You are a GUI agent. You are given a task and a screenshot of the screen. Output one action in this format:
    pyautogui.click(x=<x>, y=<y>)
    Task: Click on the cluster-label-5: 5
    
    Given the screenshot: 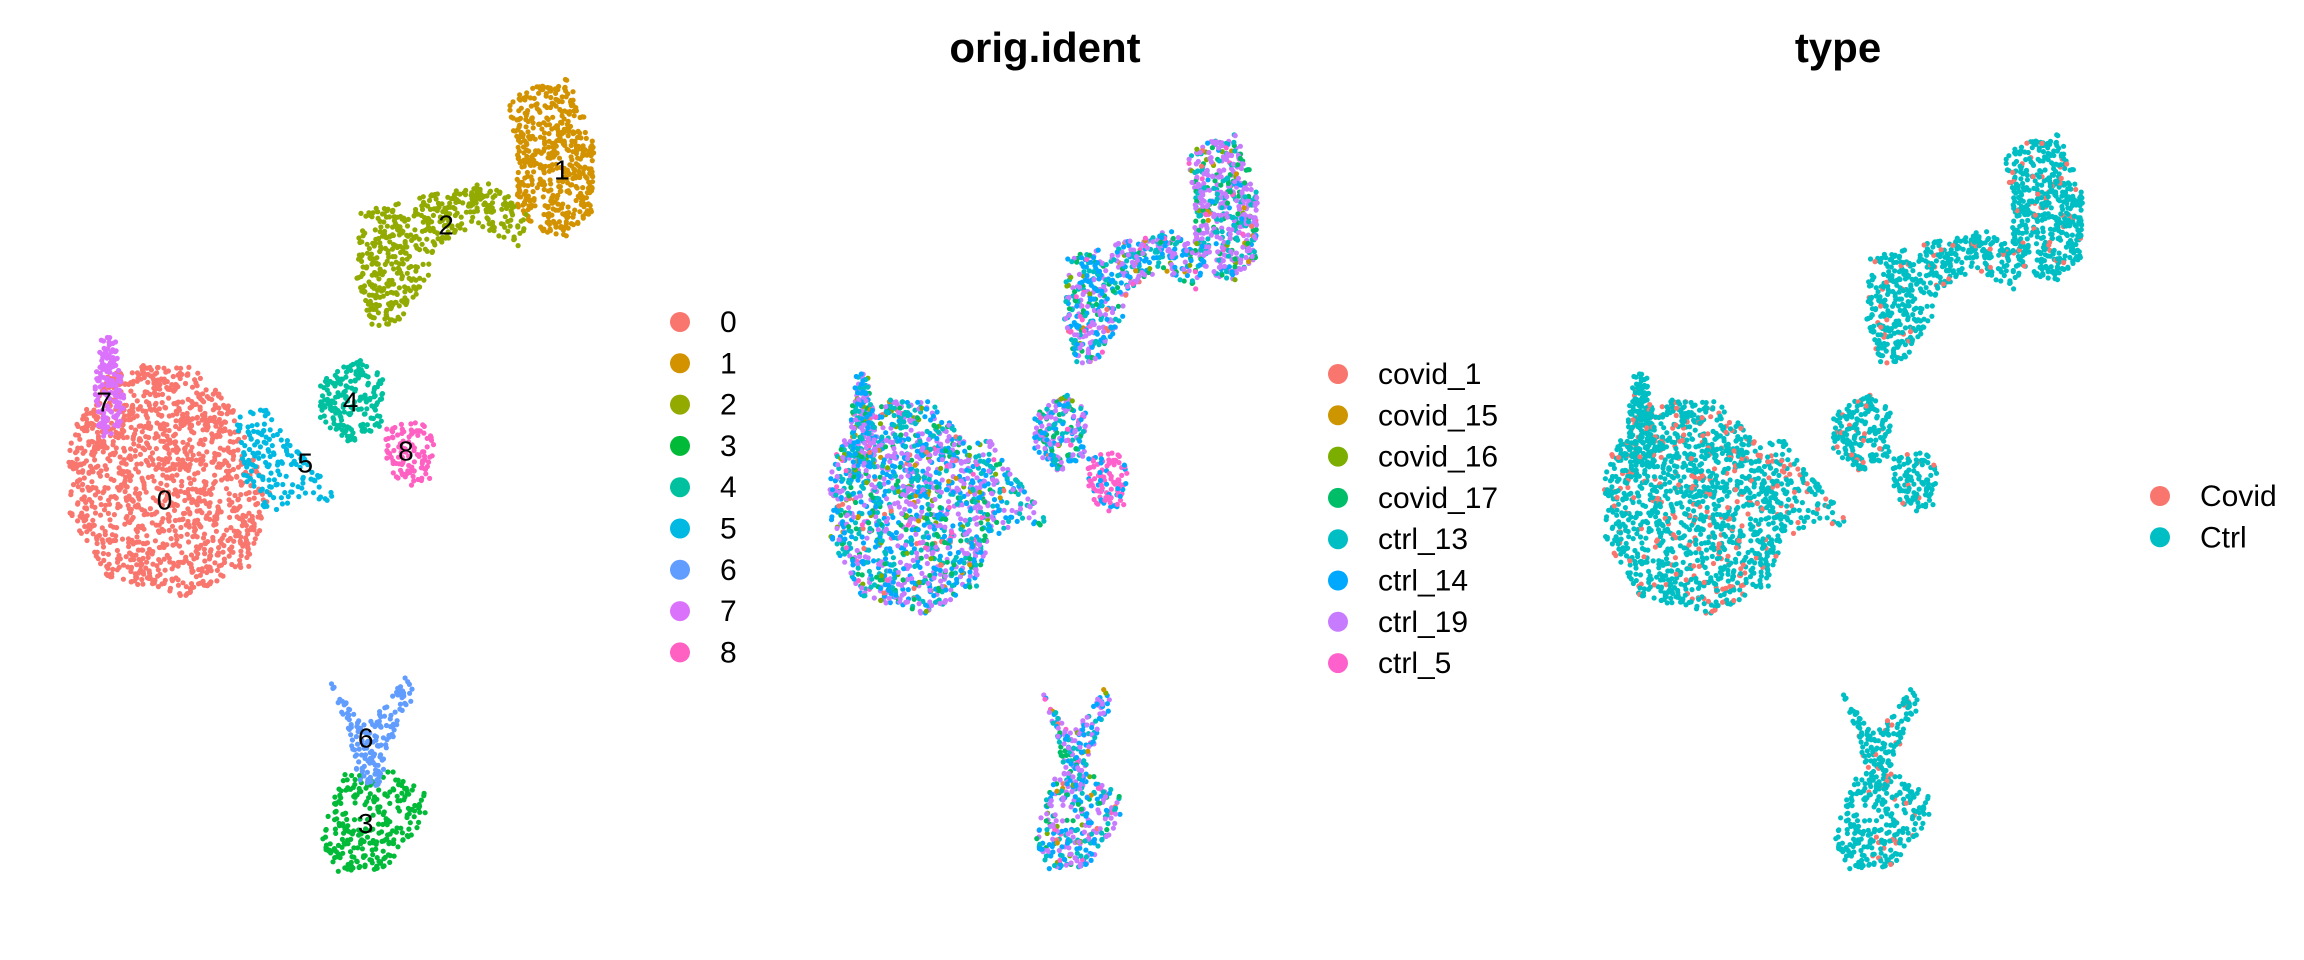 What is the action you would take?
    pyautogui.click(x=306, y=463)
    